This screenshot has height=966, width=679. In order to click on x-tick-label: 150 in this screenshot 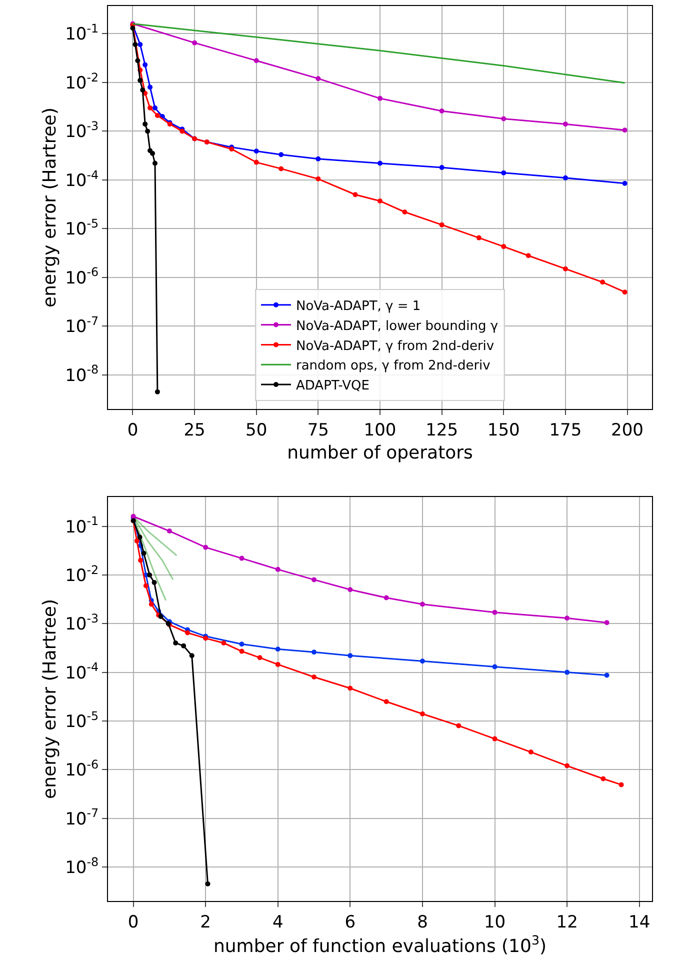, I will do `click(503, 430)`.